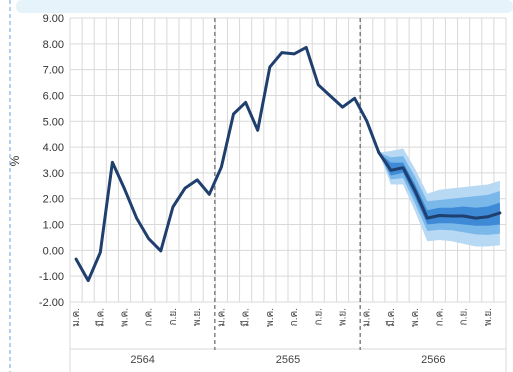 This screenshot has height=372, width=513. Describe the element at coordinates (53, 96) in the screenshot. I see `y-tick-label: 6.00` at that location.